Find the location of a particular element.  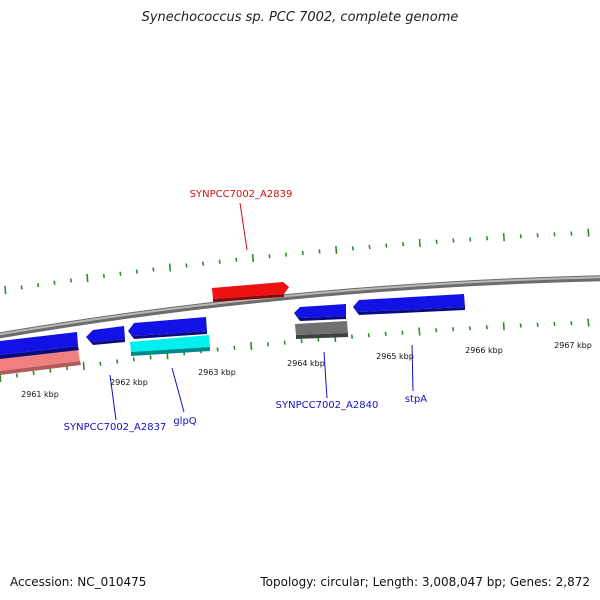

leader-line-glpQ is located at coordinates (178, 390).